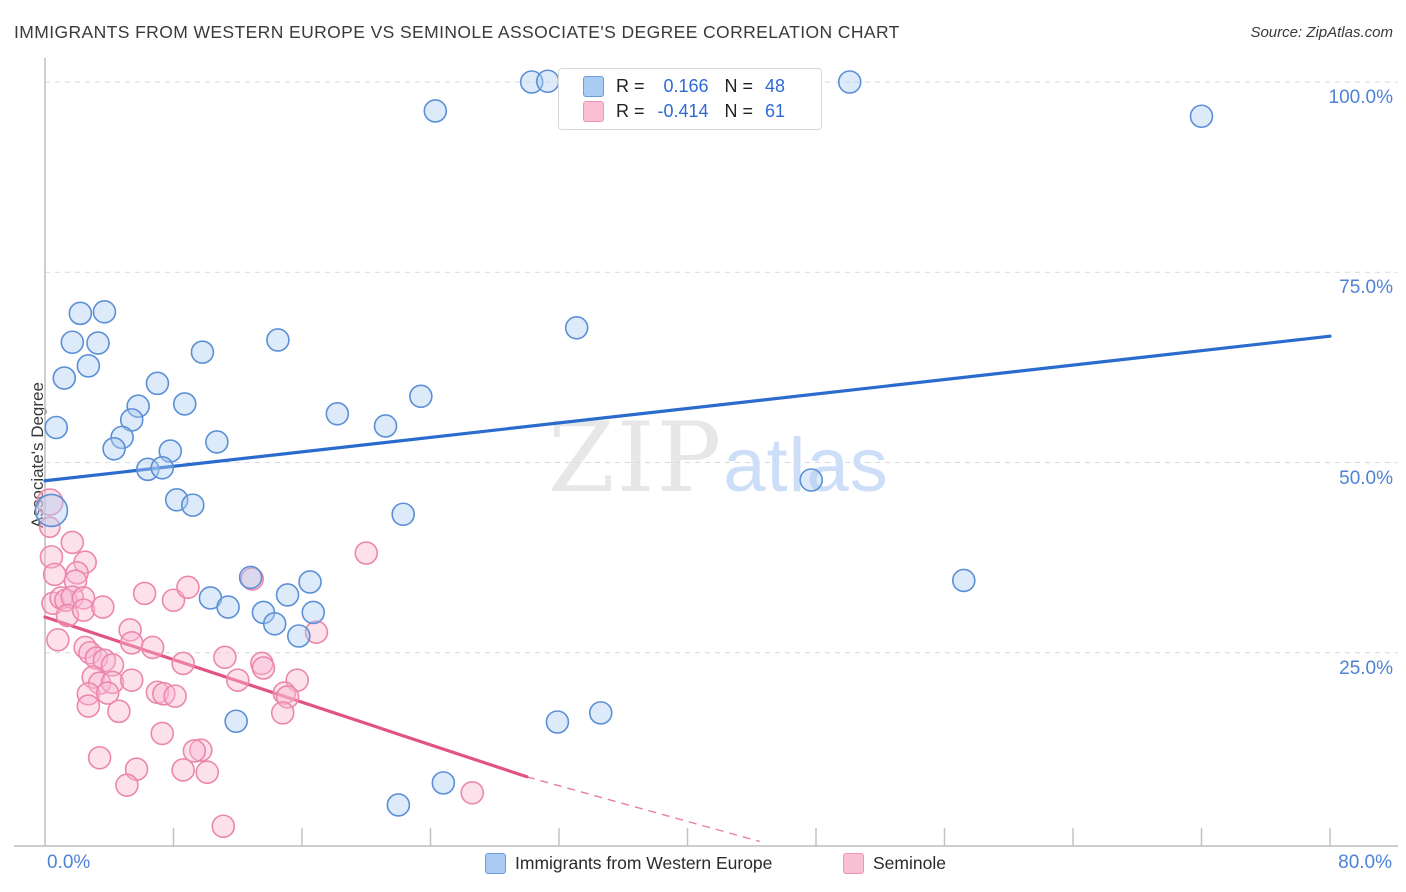 Image resolution: width=1406 pixels, height=892 pixels. Describe the element at coordinates (806, 465) in the screenshot. I see `watermark-atlas: atlas` at that location.